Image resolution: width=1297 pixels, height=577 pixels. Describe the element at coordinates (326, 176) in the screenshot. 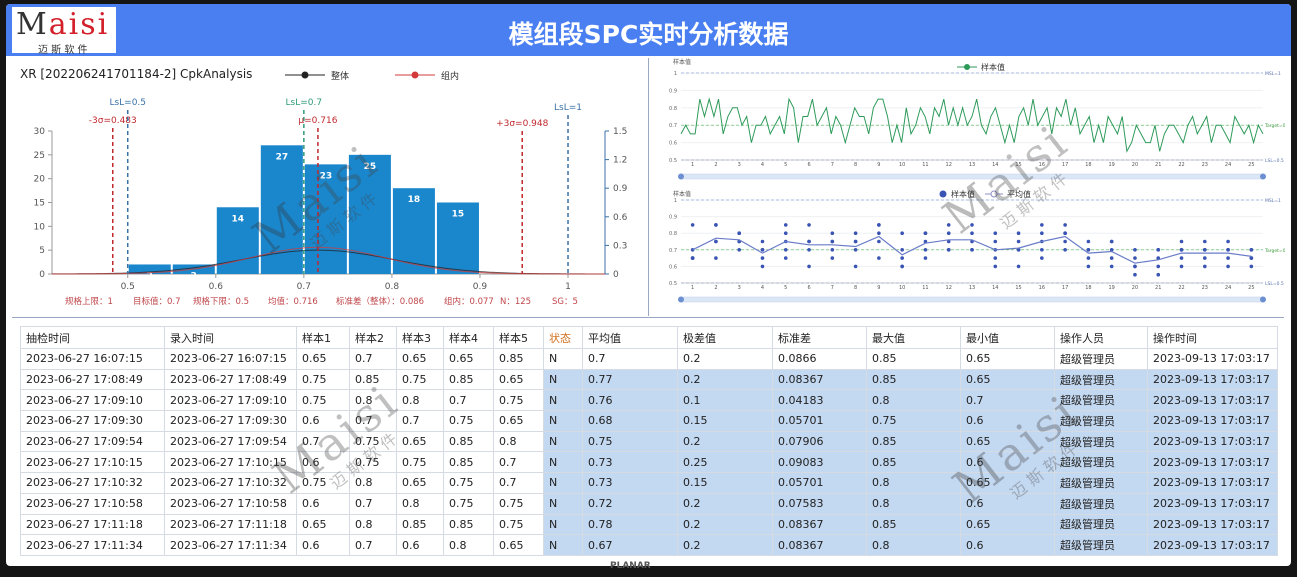

I see `bar-label: 23` at that location.